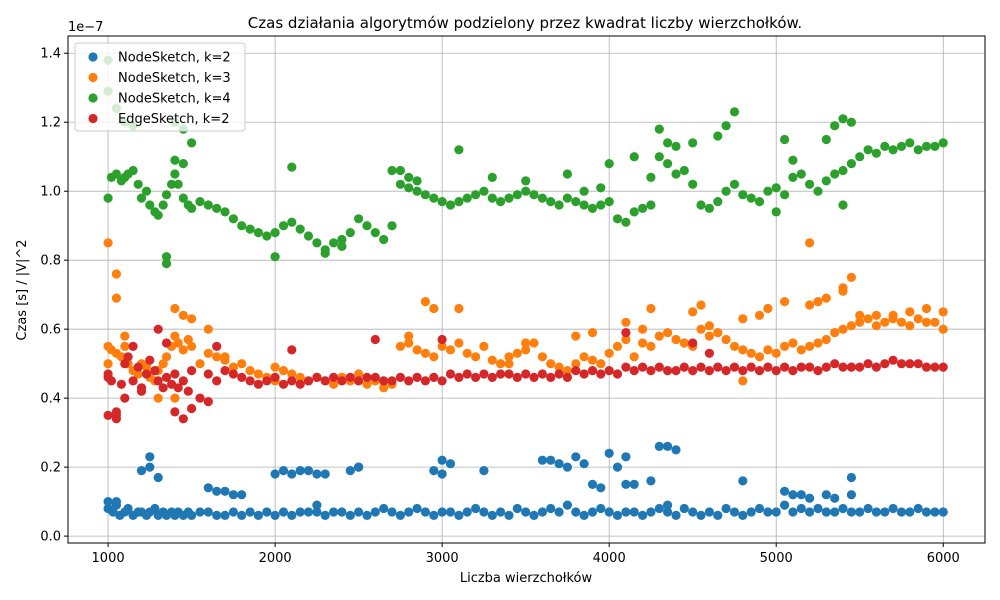 The image size is (1000, 600). Describe the element at coordinates (609, 558) in the screenshot. I see `x-tick-label: 4000` at that location.